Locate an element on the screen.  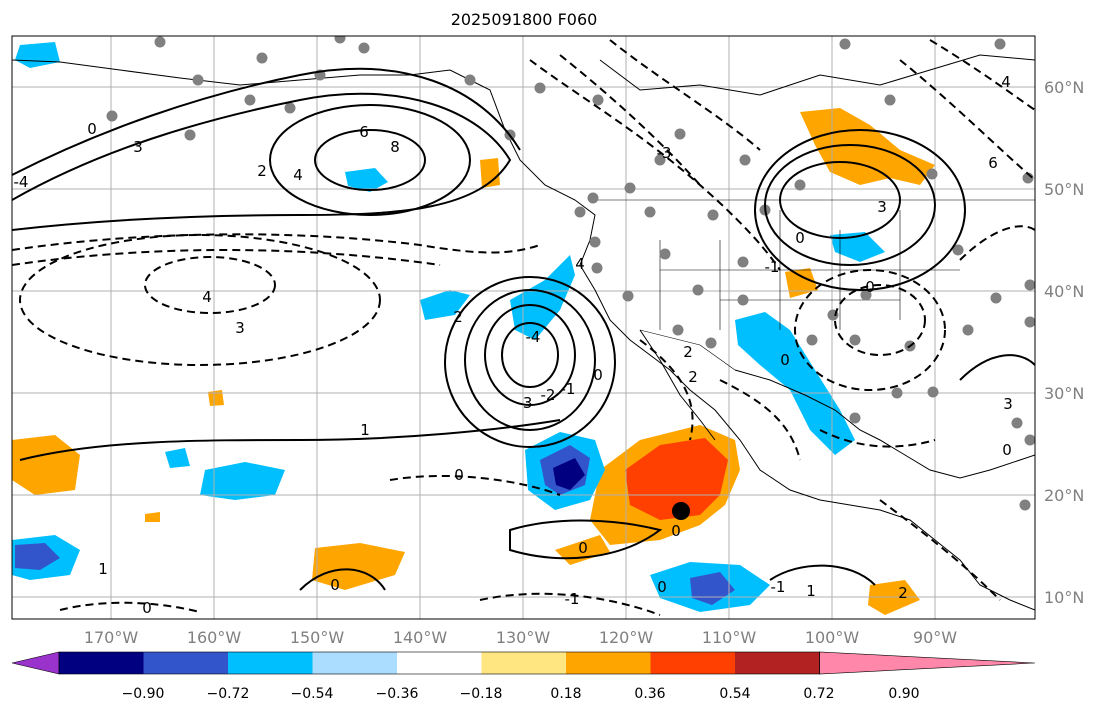
lon-label: 120°W is located at coordinates (626, 637).